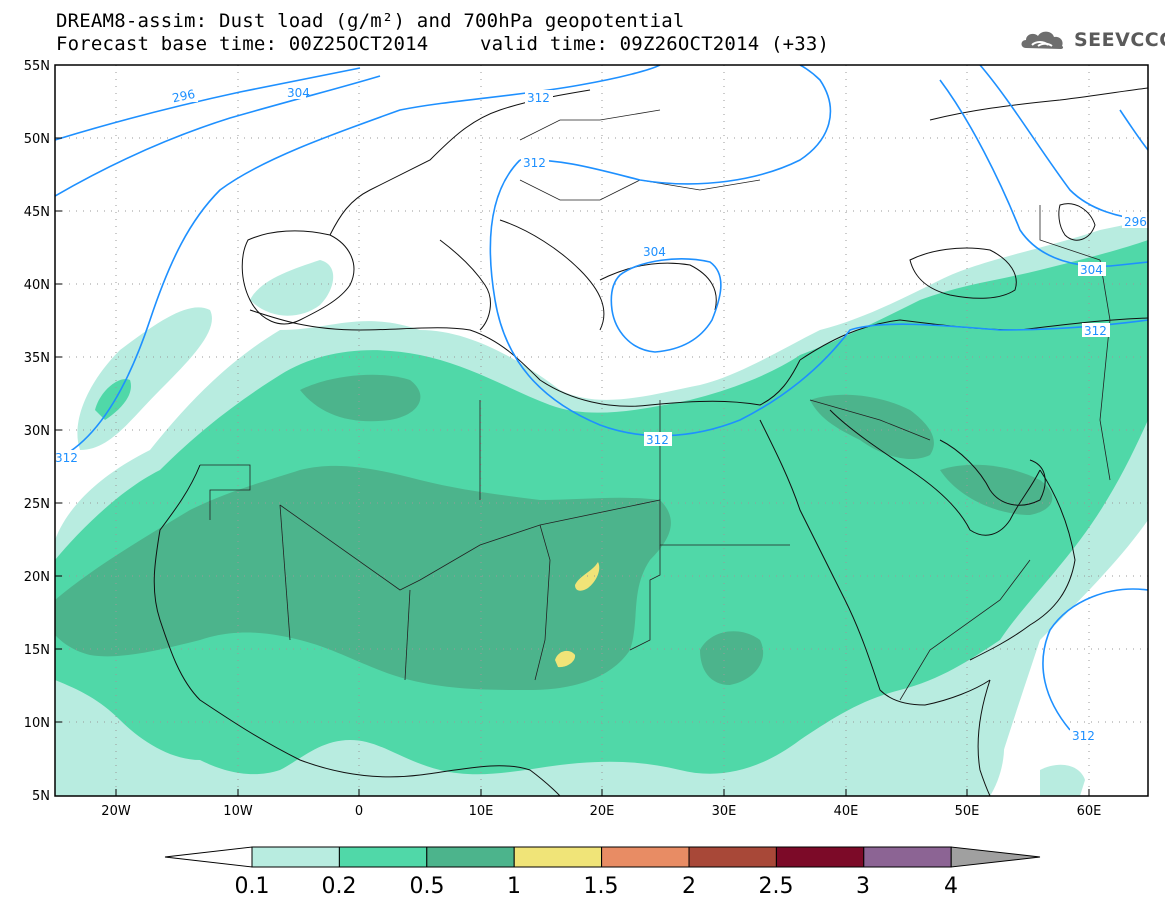  Describe the element at coordinates (1089, 811) in the screenshot. I see `lon-label: 60E` at that location.